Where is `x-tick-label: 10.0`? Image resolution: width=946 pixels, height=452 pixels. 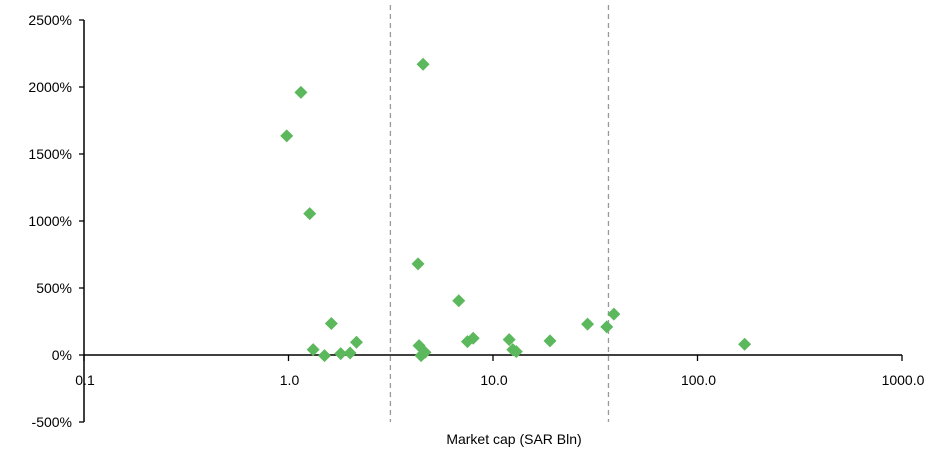 x-tick-label: 10.0 is located at coordinates (493, 380).